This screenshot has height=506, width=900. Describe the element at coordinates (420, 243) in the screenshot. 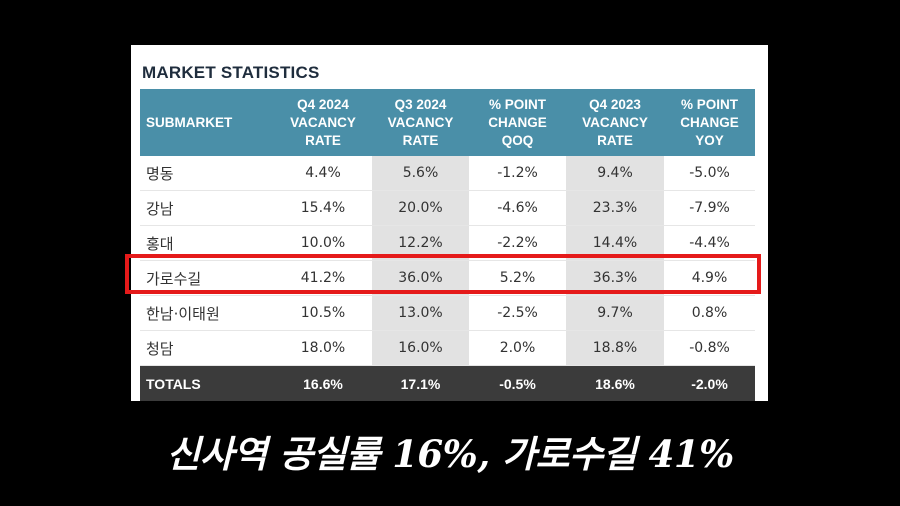

I see `cell-q3-2024: 12.2%` at that location.